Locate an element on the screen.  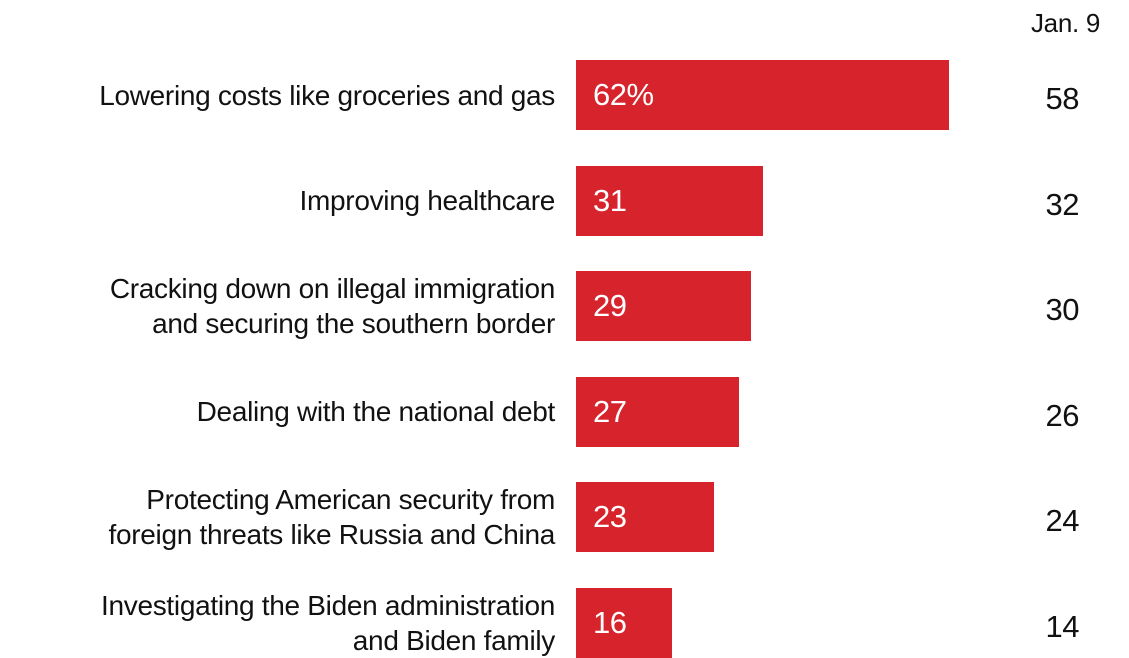
comparison-value: 32 is located at coordinates (1062, 204).